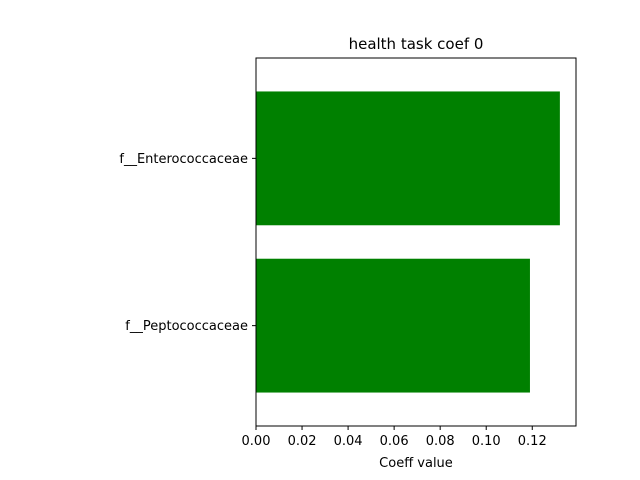  Describe the element at coordinates (416, 463) in the screenshot. I see `x-axis-label: Coeff value` at that location.